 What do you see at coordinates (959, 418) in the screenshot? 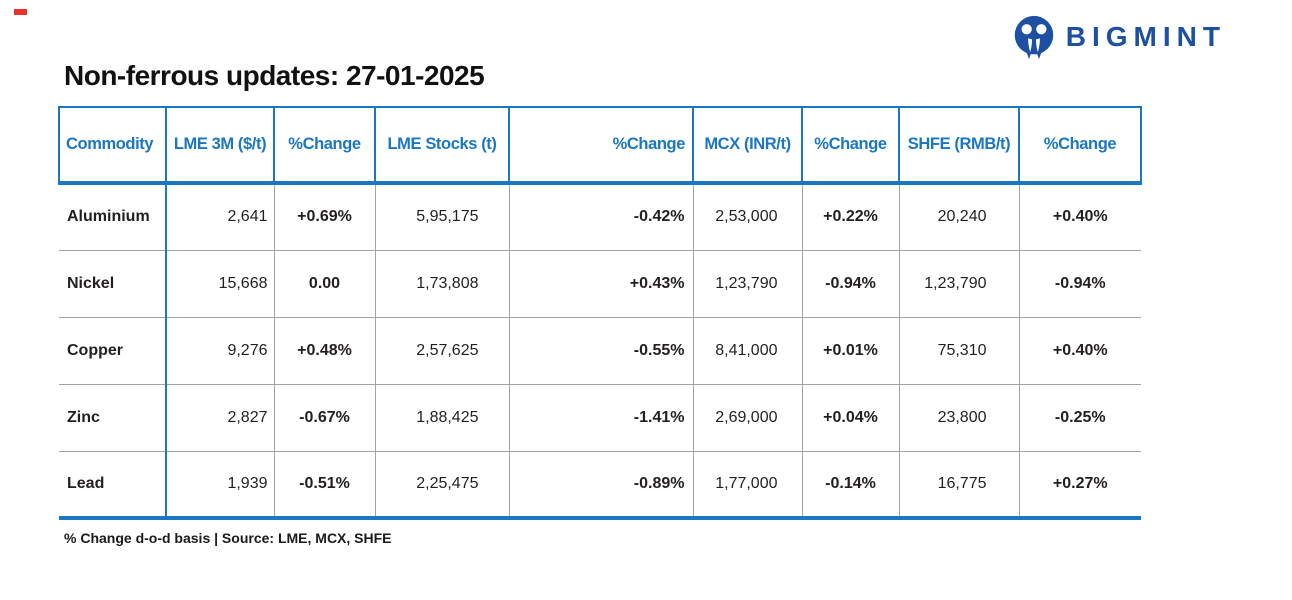
I see `shfe-value: 23,800` at bounding box center [959, 418].